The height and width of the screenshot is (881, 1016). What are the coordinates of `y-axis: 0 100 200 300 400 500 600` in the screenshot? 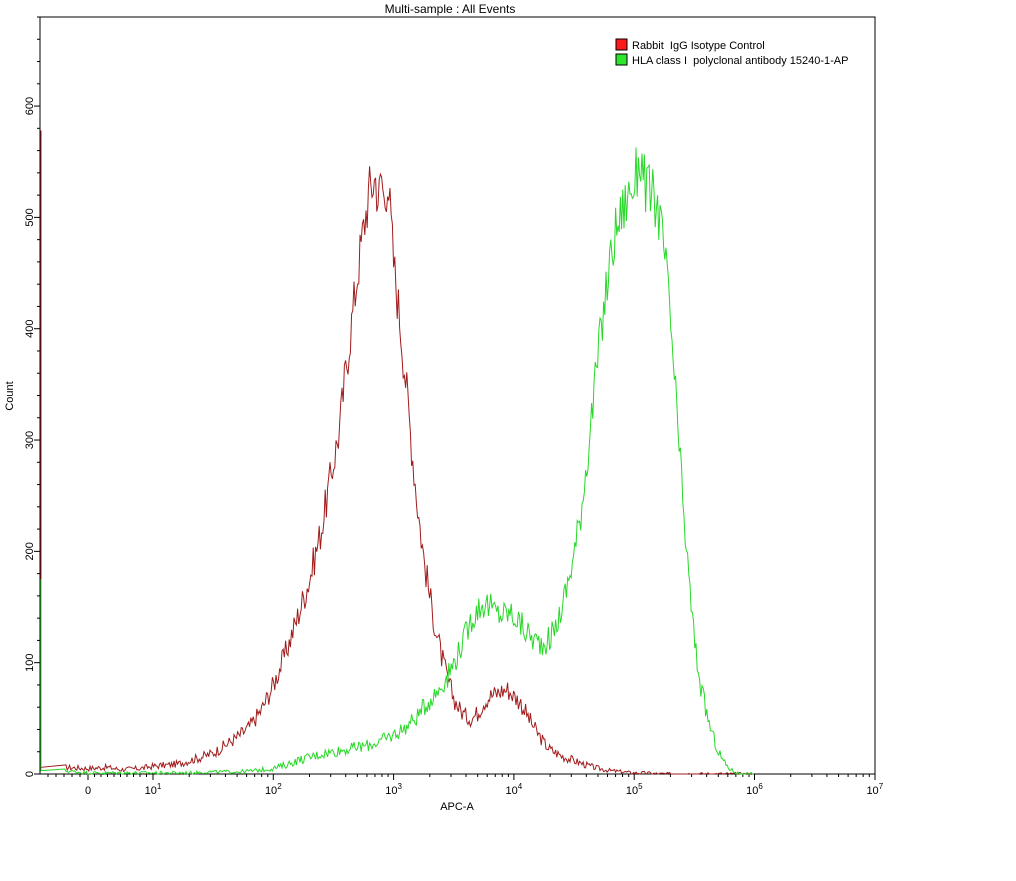 It's located at (32, 396).